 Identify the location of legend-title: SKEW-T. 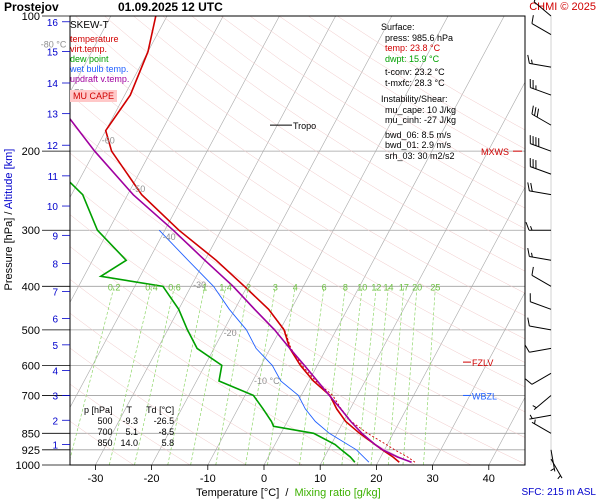
(89, 25).